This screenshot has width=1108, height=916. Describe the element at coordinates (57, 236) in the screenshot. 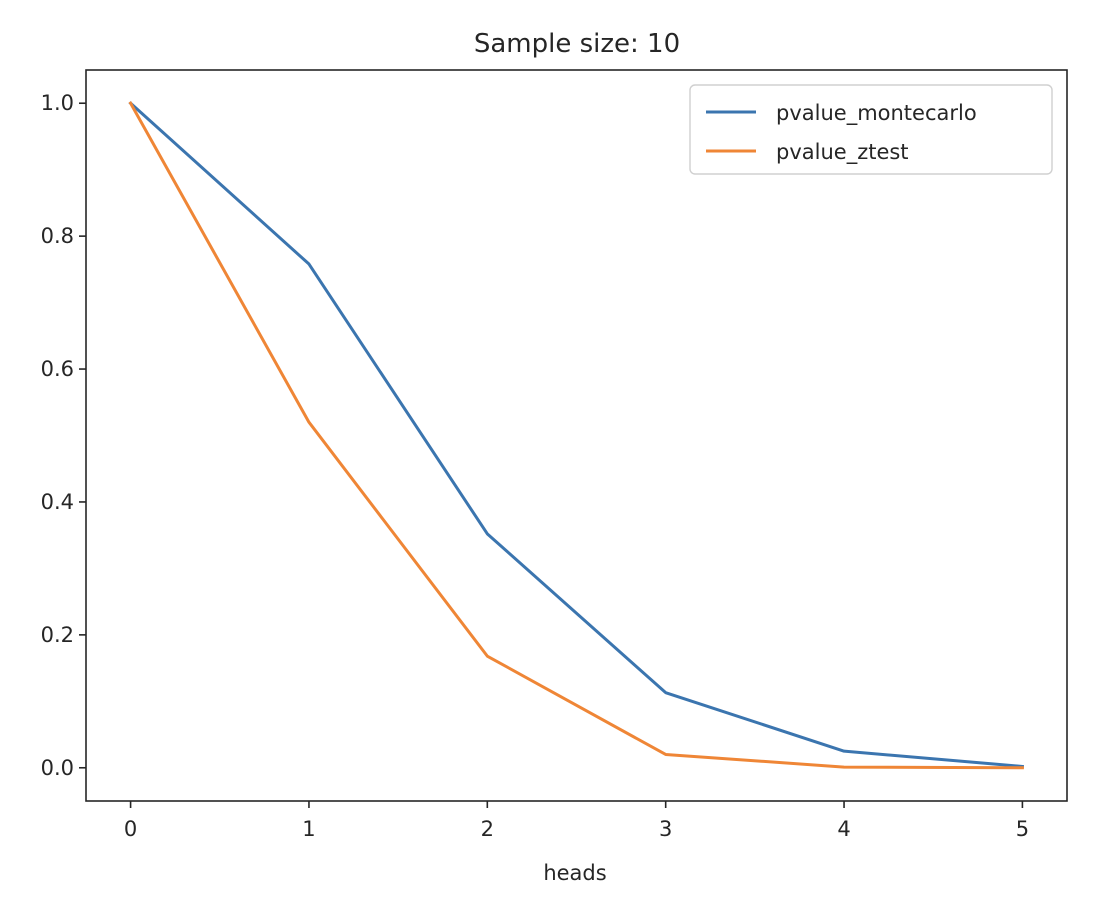

I see `y-tick-label: 0.8` at that location.